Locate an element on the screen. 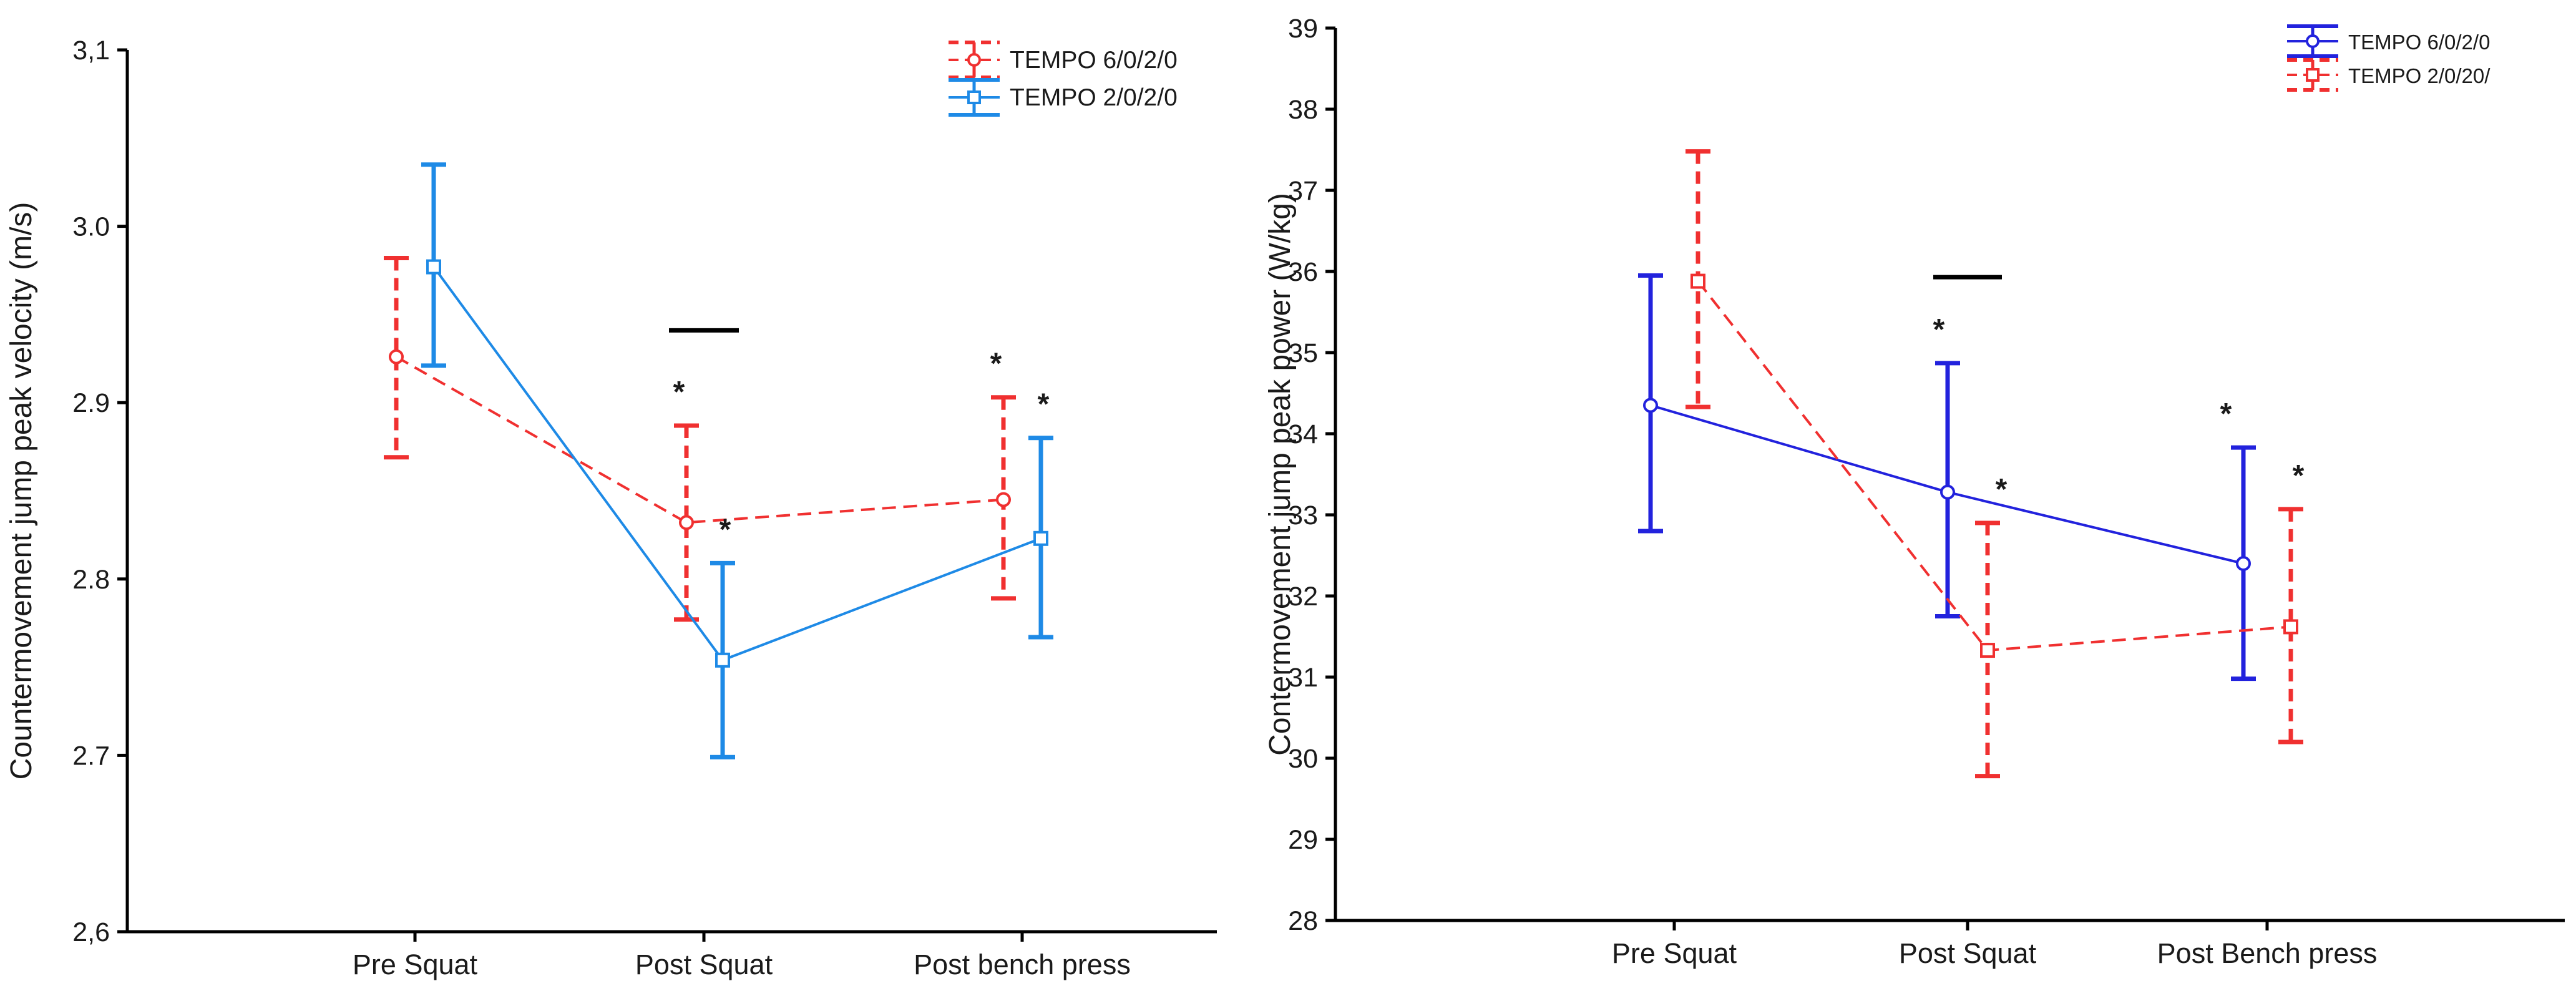 This screenshot has width=2576, height=991. y-tick-label: 32 is located at coordinates (1303, 597).